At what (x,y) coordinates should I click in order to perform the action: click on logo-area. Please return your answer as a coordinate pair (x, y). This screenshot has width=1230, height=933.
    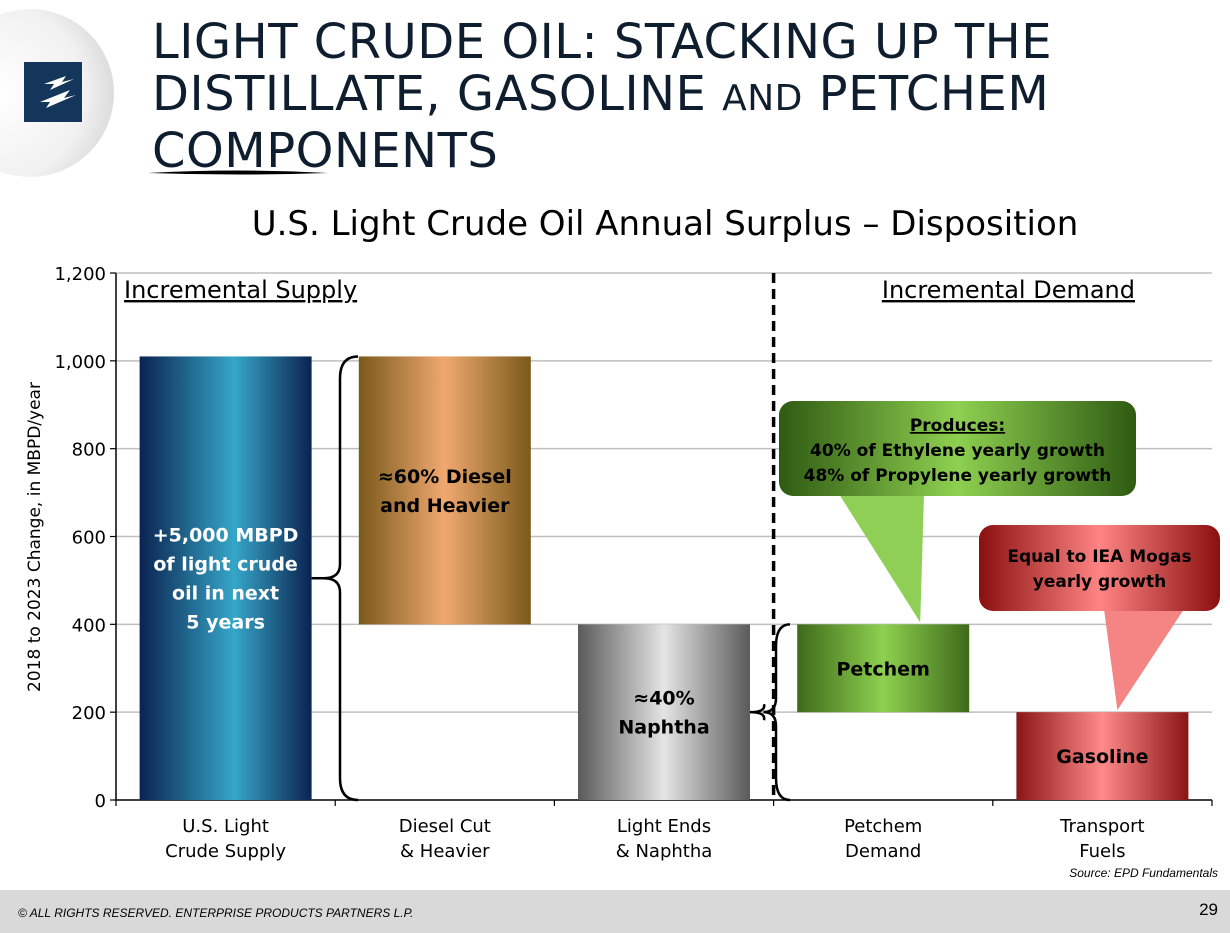
    Looking at the image, I should click on (60, 90).